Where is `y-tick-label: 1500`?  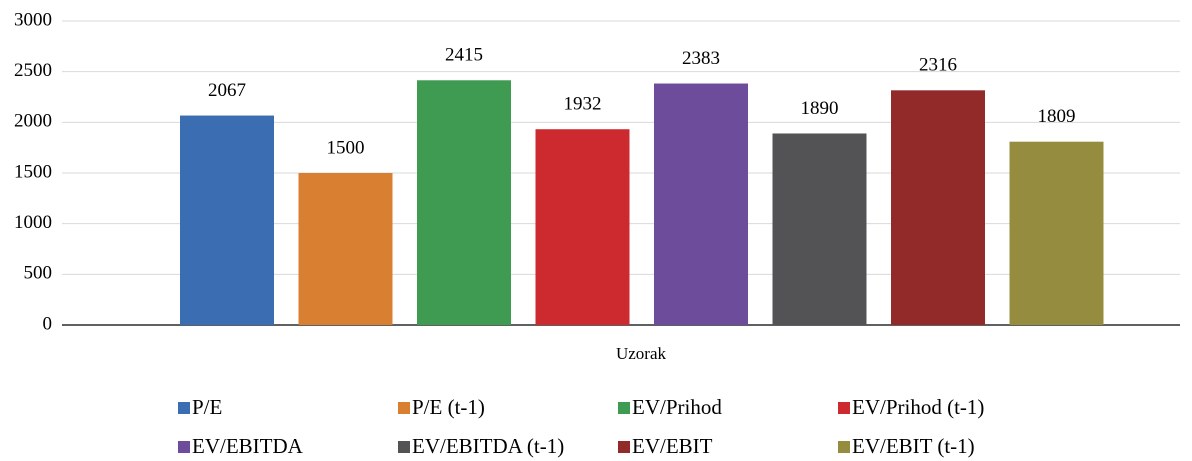
y-tick-label: 1500 is located at coordinates (33, 171).